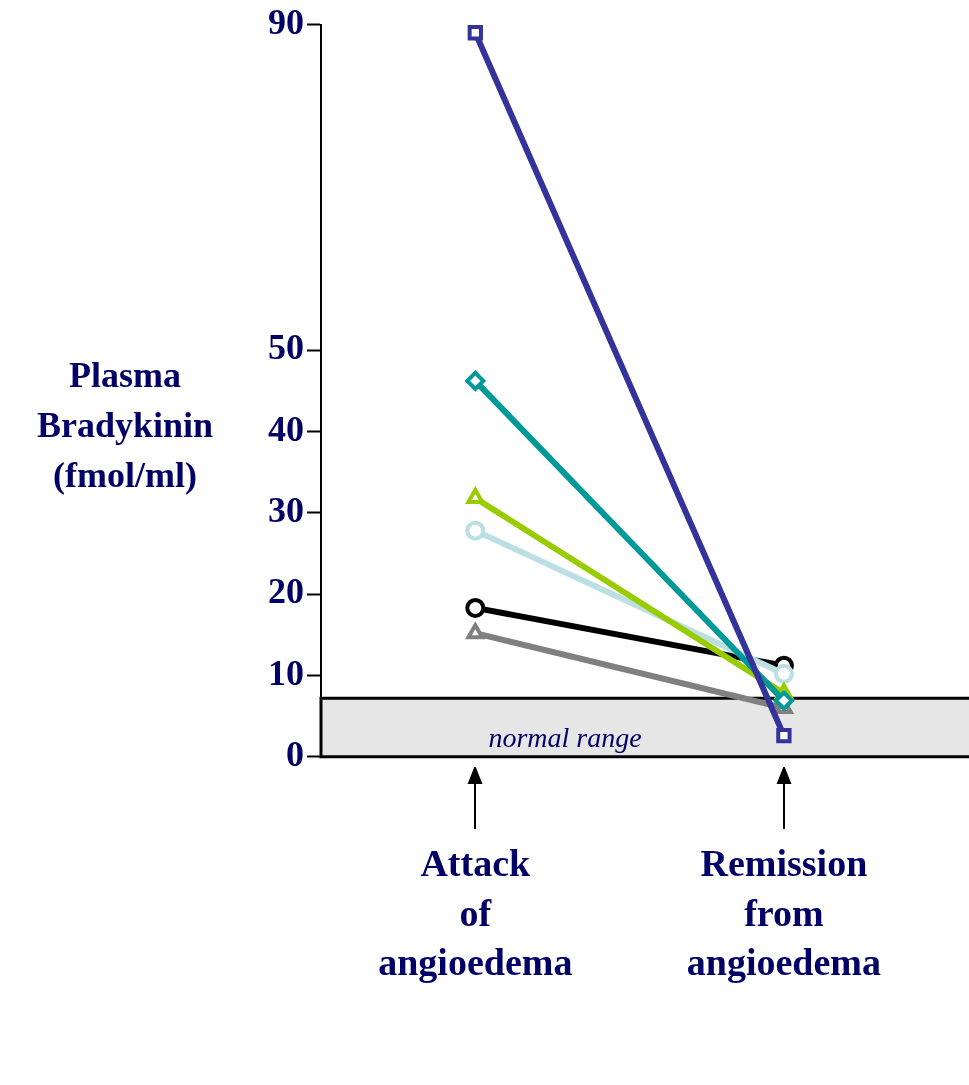 The width and height of the screenshot is (969, 1085). Describe the element at coordinates (286, 510) in the screenshot. I see `y-tick-label: 30` at that location.